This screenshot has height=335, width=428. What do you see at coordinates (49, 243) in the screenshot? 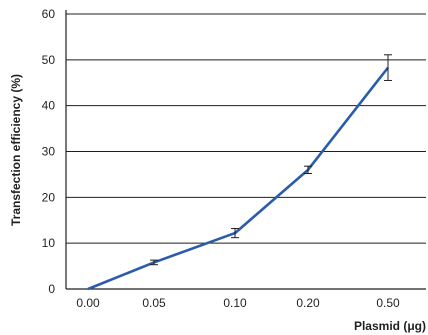
I see `y-tick-label: 10` at bounding box center [49, 243].